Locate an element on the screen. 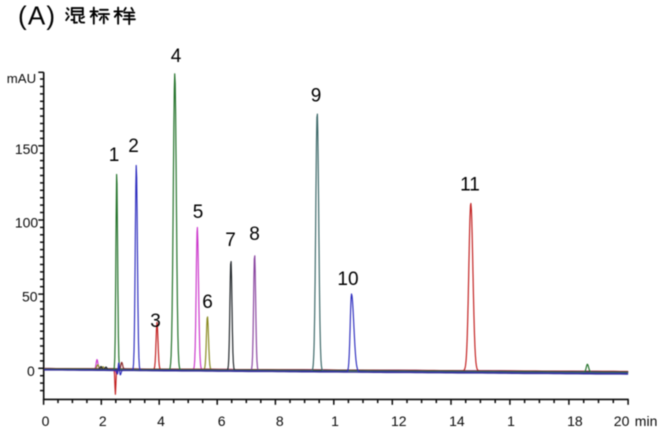 The image size is (659, 428). svg-text: 20 is located at coordinates (622, 420).